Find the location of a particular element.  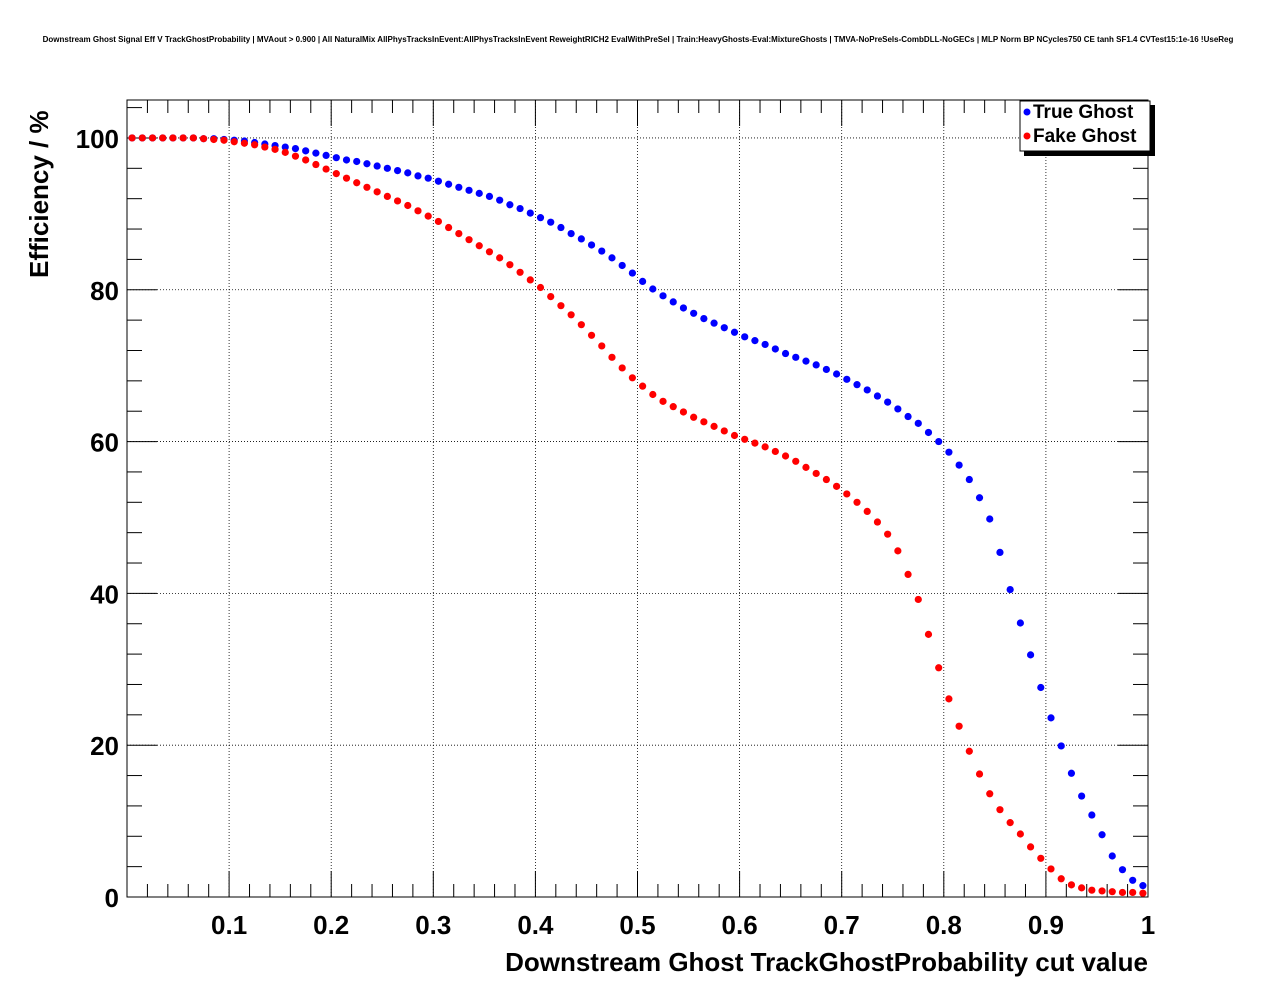

x-tick-label: 0.5 is located at coordinates (637, 925).